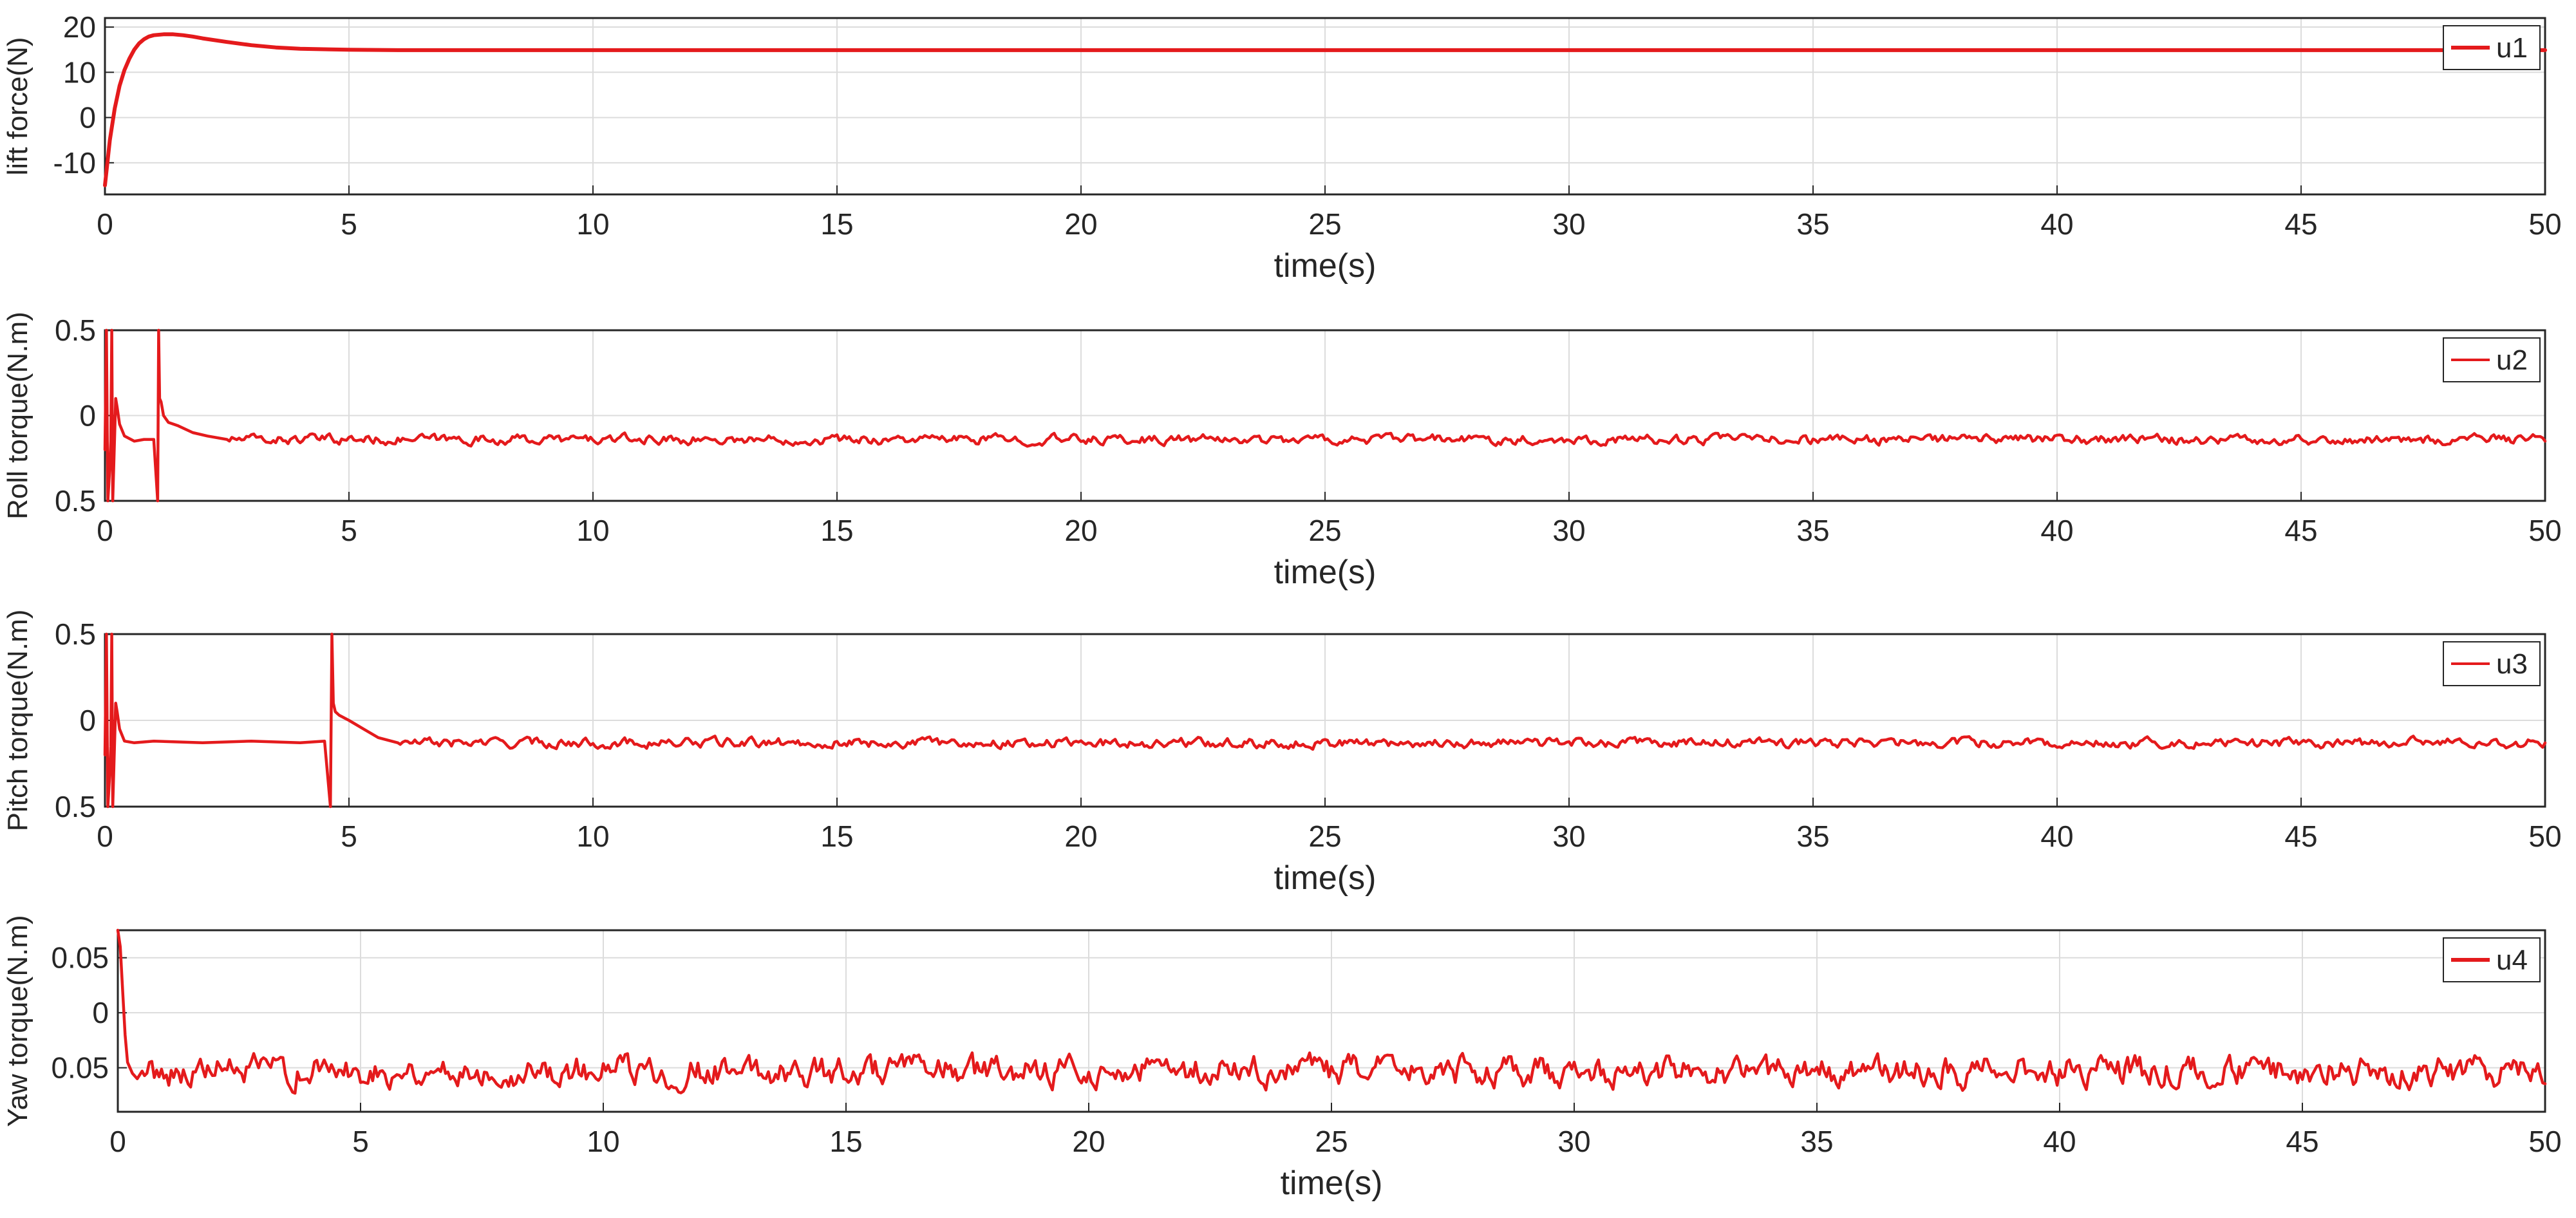 The height and width of the screenshot is (1218, 2576). I want to click on series-line-u2, so click(1325, 415).